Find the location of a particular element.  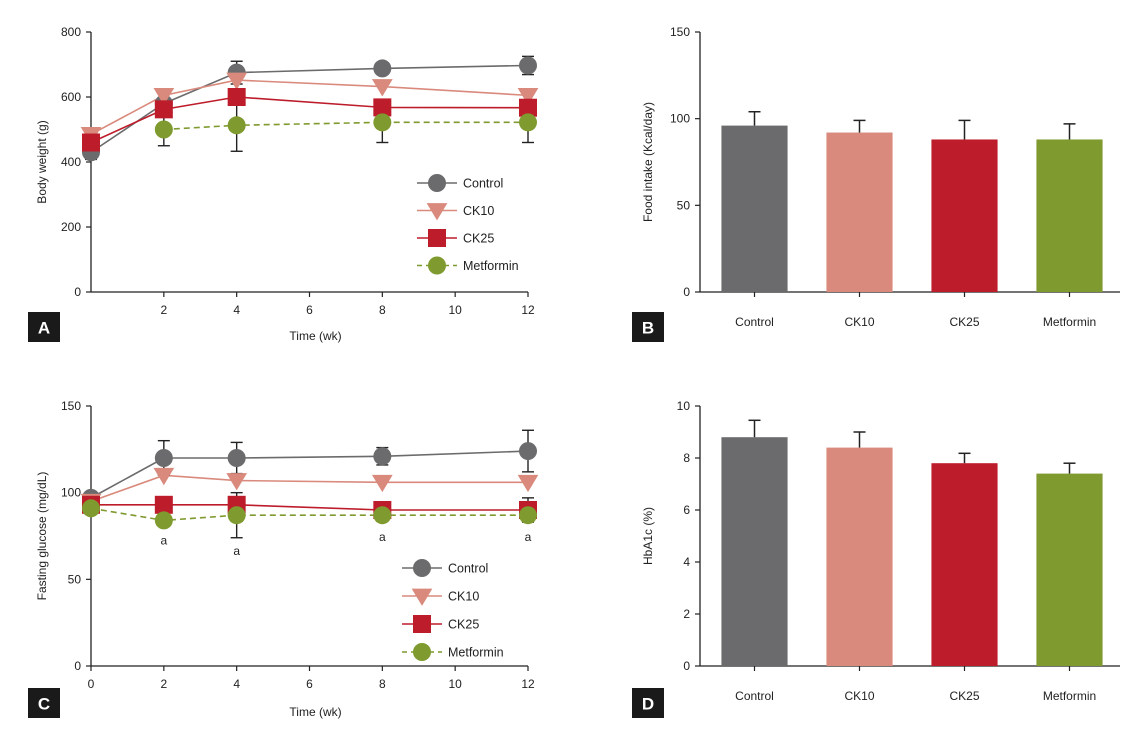

x-tick-label-metformin: Metformin is located at coordinates (1069, 322).